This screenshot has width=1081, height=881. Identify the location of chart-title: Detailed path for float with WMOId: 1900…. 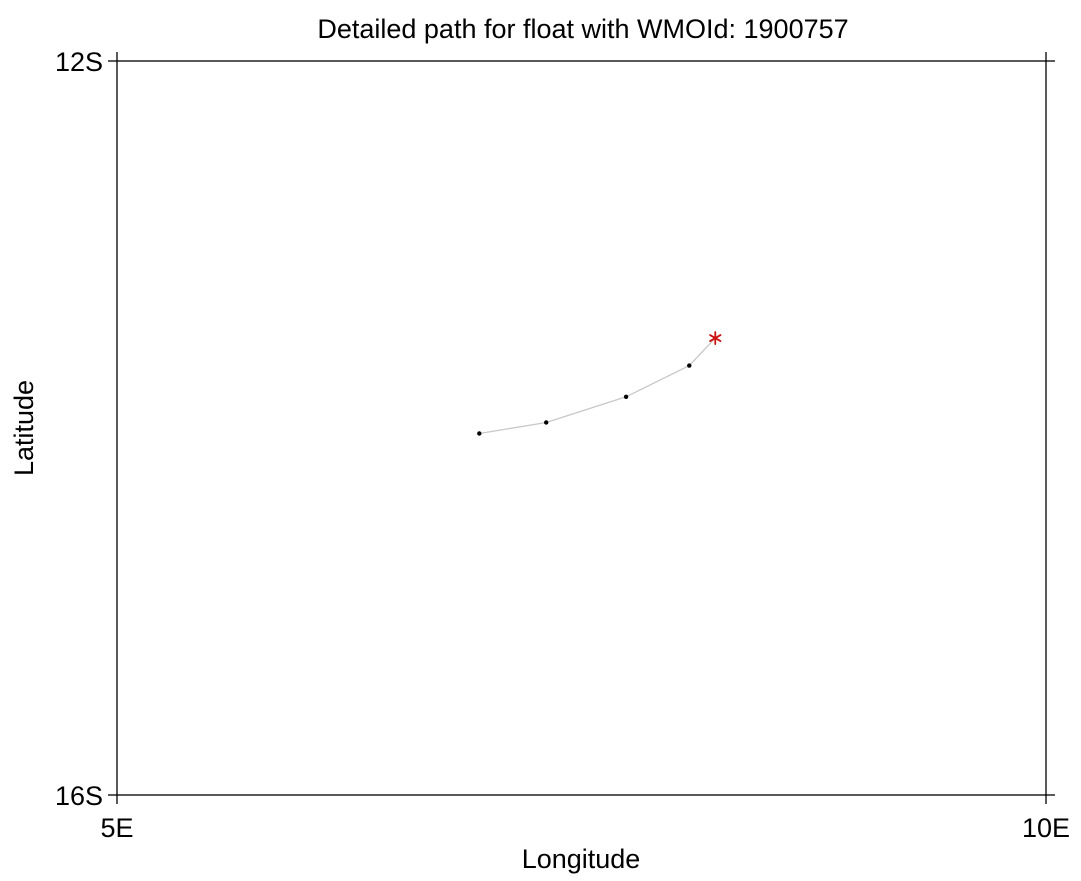
(582, 29).